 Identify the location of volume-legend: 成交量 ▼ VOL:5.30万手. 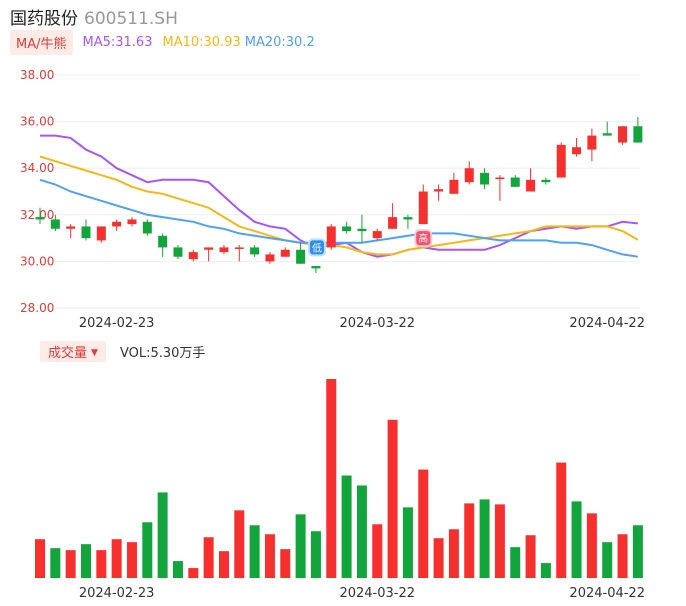
(123, 351).